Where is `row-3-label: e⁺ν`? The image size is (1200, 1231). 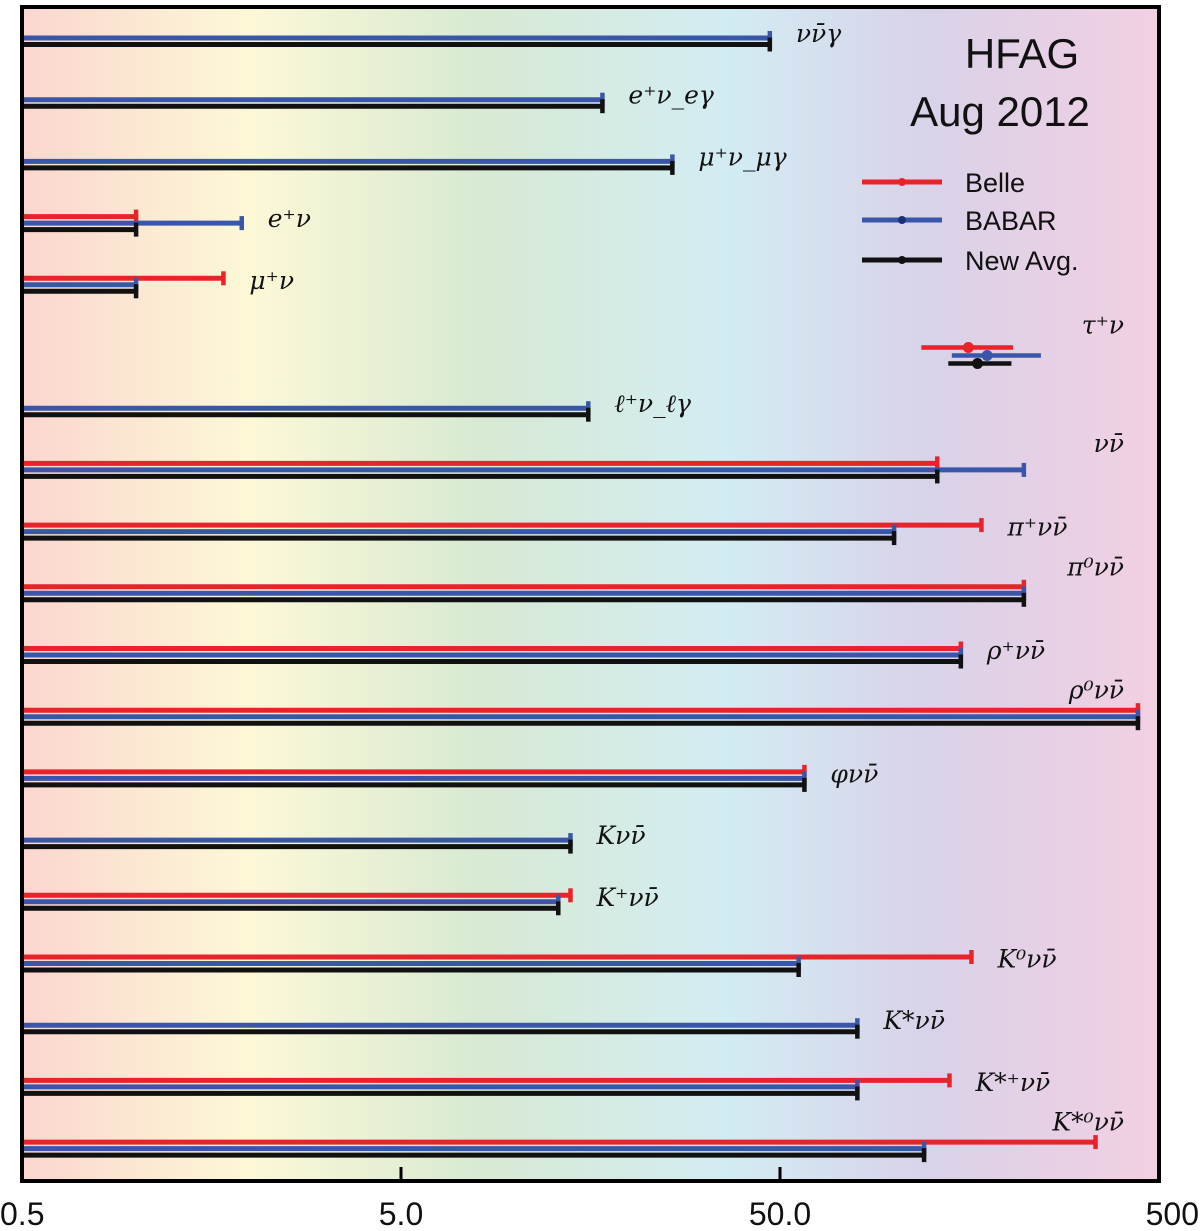 row-3-label: e⁺ν is located at coordinates (289, 218).